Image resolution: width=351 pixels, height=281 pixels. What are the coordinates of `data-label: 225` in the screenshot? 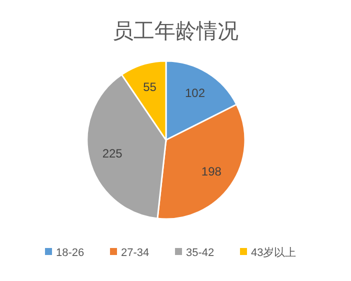 It's located at (112, 153).